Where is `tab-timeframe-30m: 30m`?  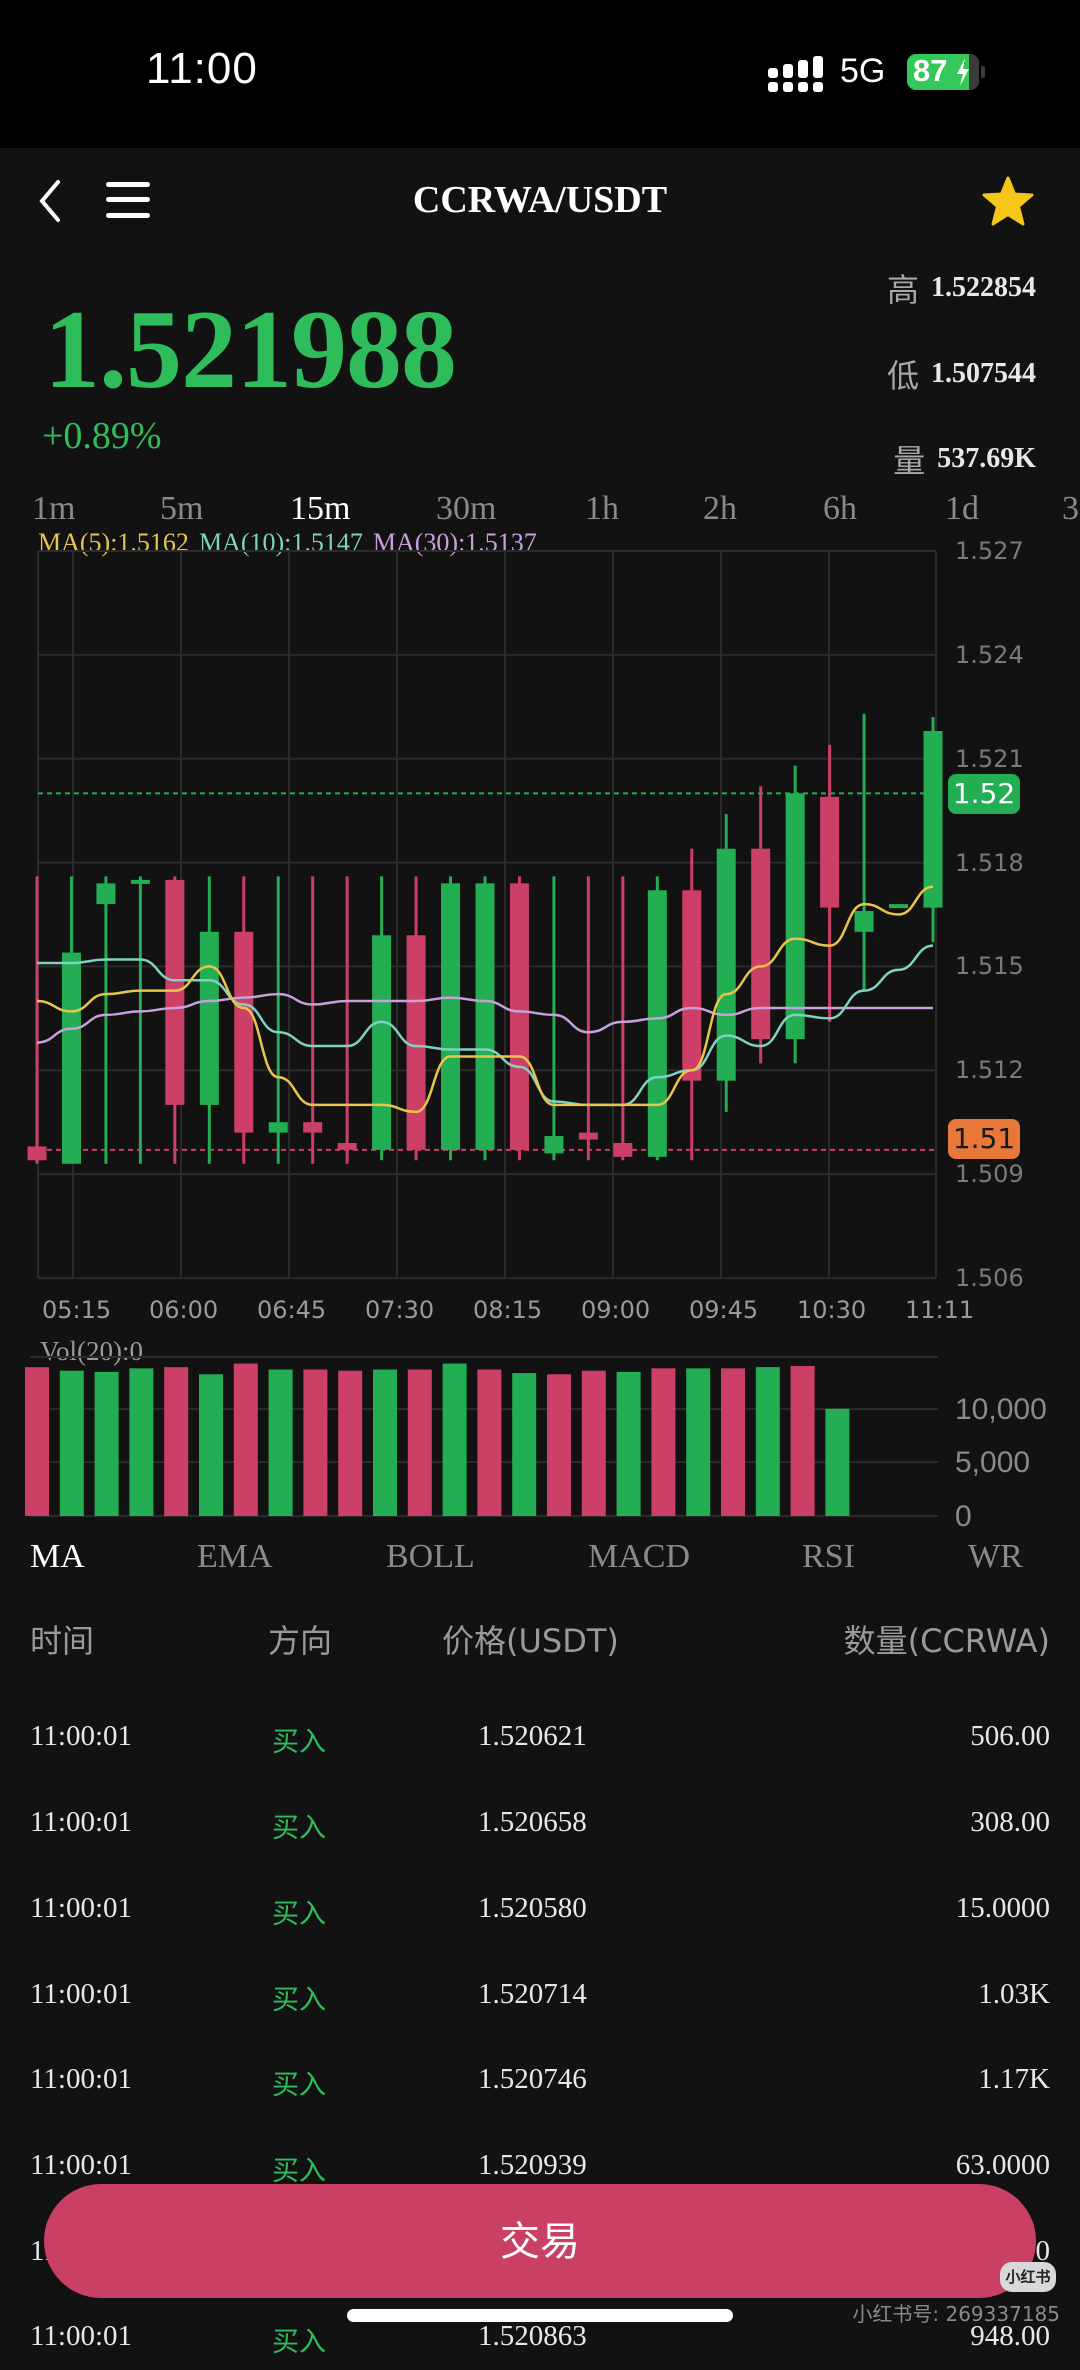 tab-timeframe-30m: 30m is located at coordinates (466, 508).